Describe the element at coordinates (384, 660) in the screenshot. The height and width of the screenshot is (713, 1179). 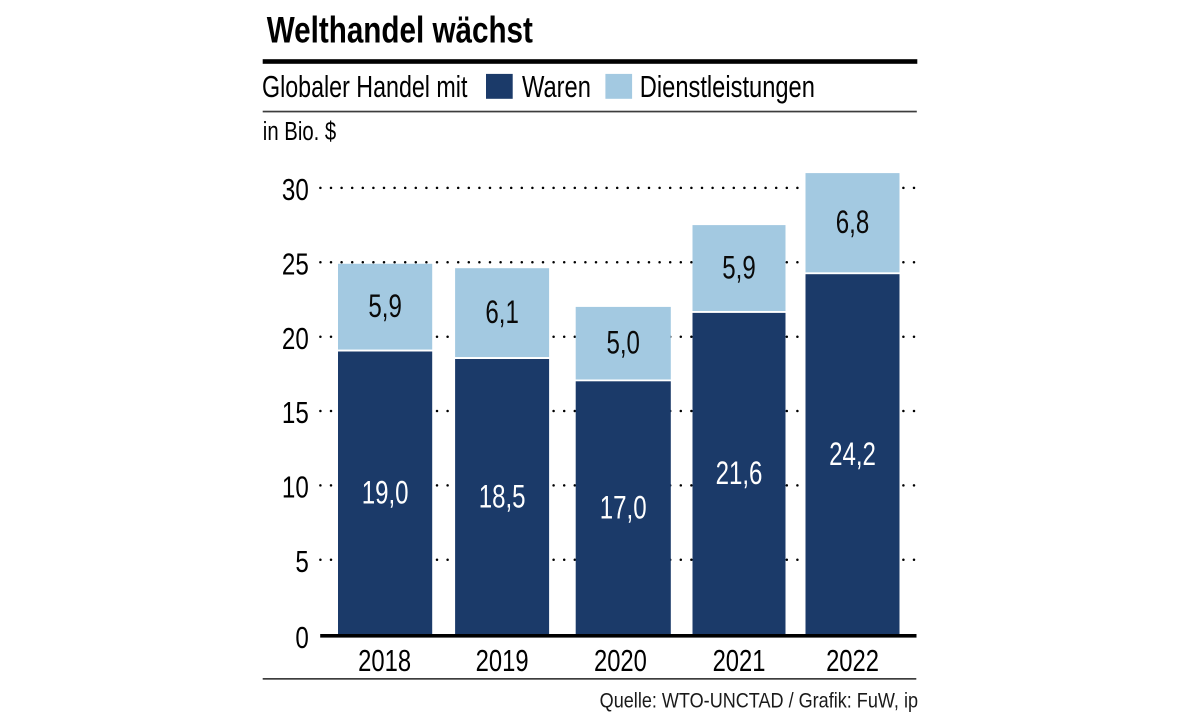
I see `svg-text: 2018` at that location.